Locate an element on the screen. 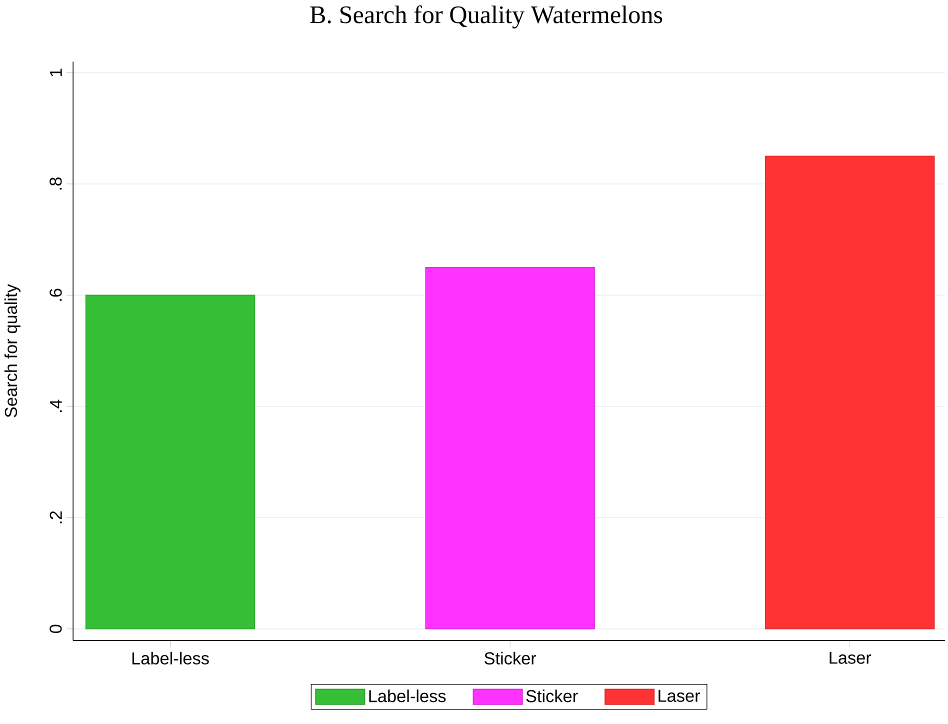  x-tick-label: Label-less is located at coordinates (170, 658).